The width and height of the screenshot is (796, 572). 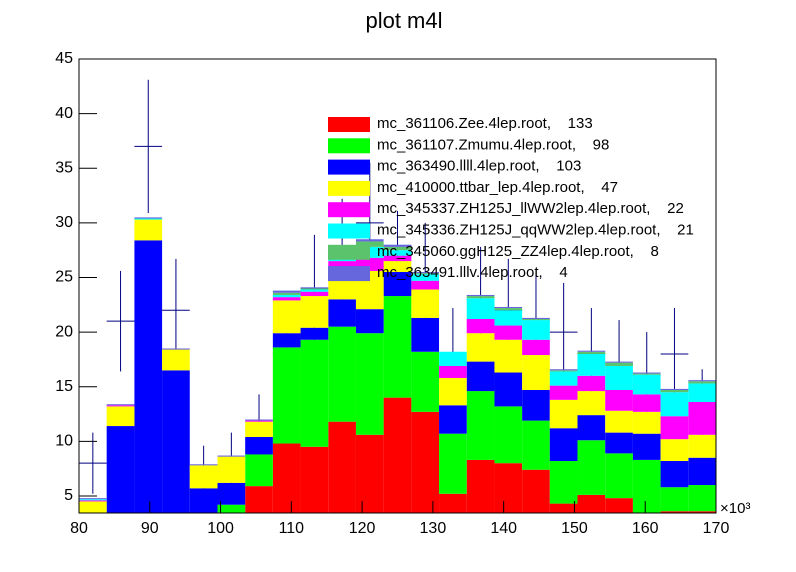 I want to click on x-tick-label: 90, so click(x=150, y=528).